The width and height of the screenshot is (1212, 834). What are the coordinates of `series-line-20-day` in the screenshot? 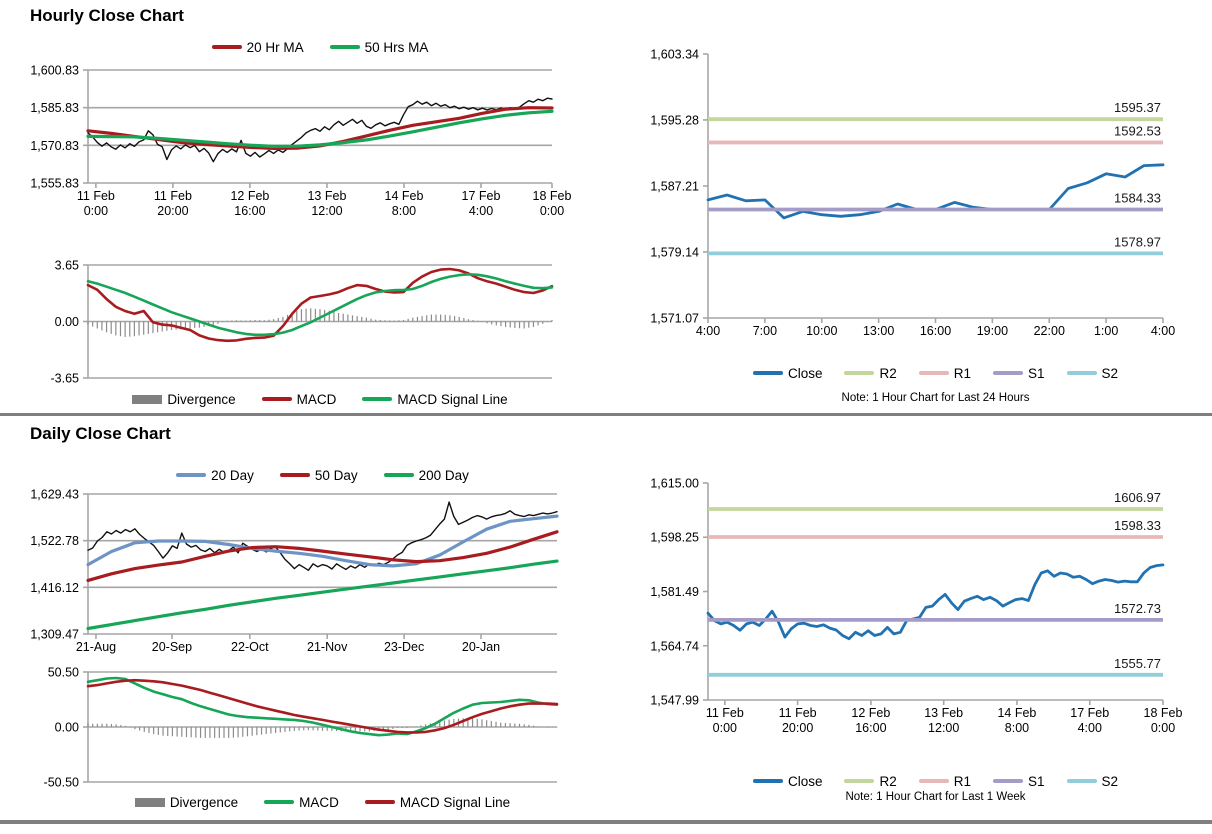 It's located at (322, 541).